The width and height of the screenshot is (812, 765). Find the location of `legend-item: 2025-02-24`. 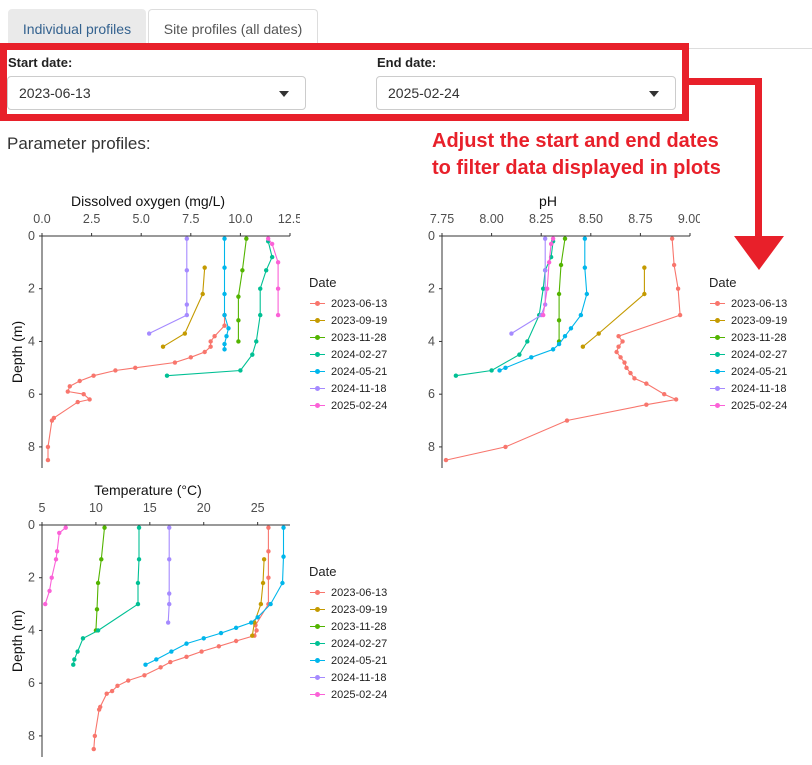

legend-item: 2025-02-24 is located at coordinates (348, 405).